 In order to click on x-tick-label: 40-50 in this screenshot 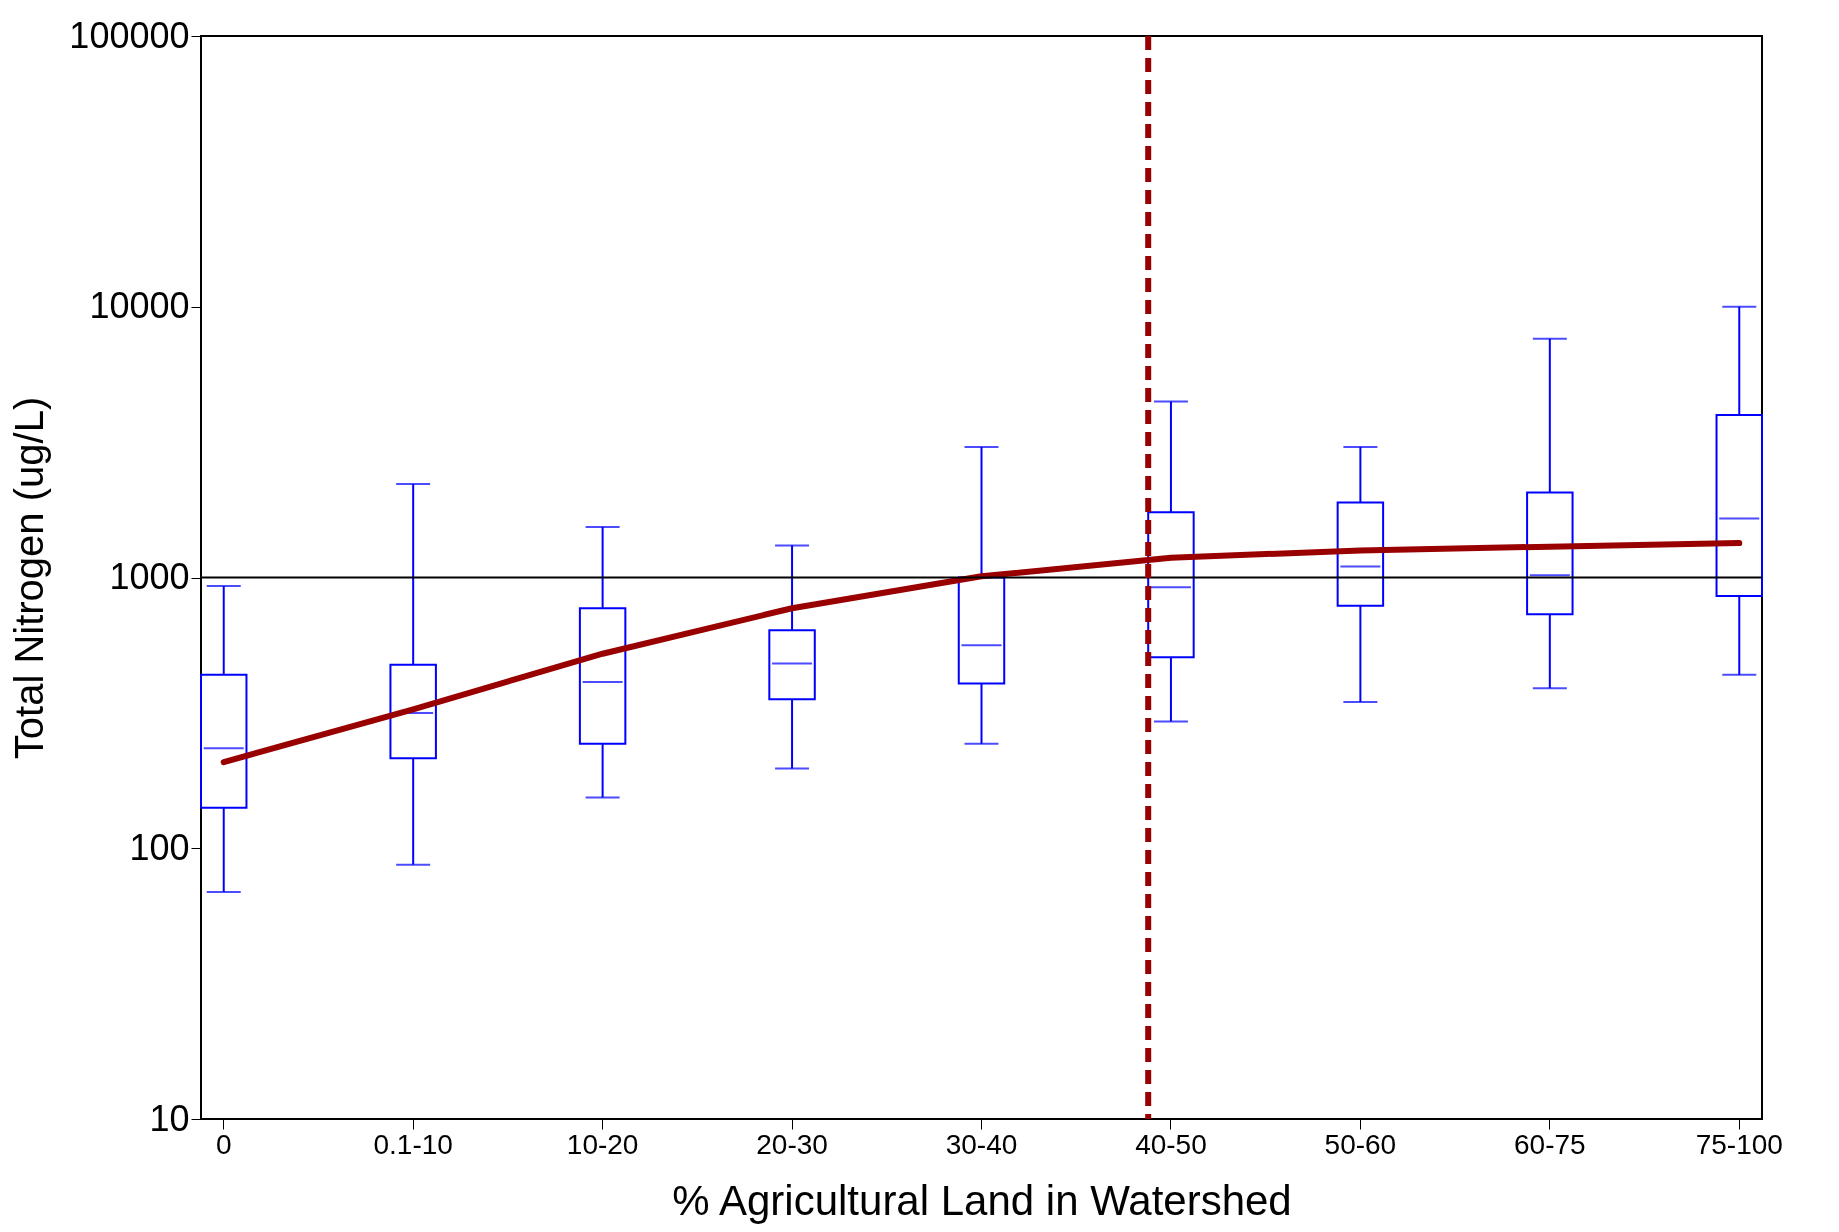, I will do `click(1171, 1144)`.